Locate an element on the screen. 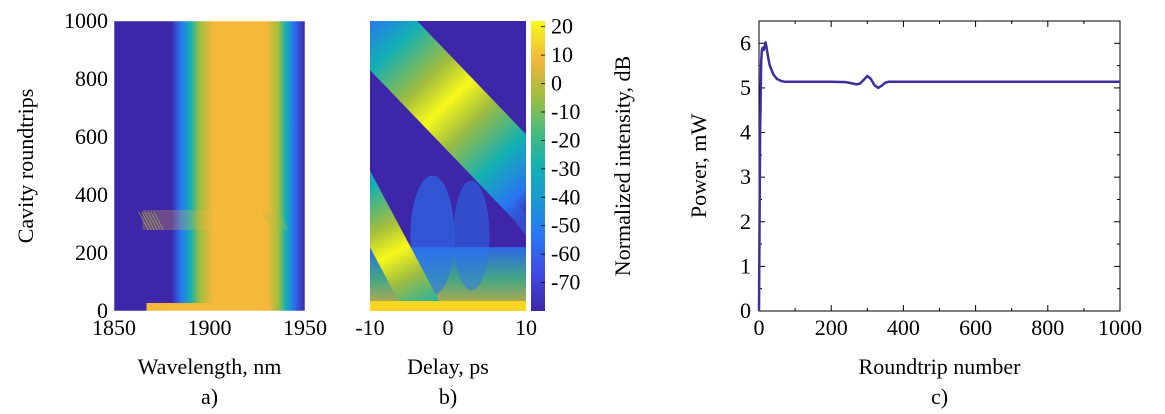 Image resolution: width=1165 pixels, height=414 pixels. colorbar-tick-label: -30 is located at coordinates (565, 168).